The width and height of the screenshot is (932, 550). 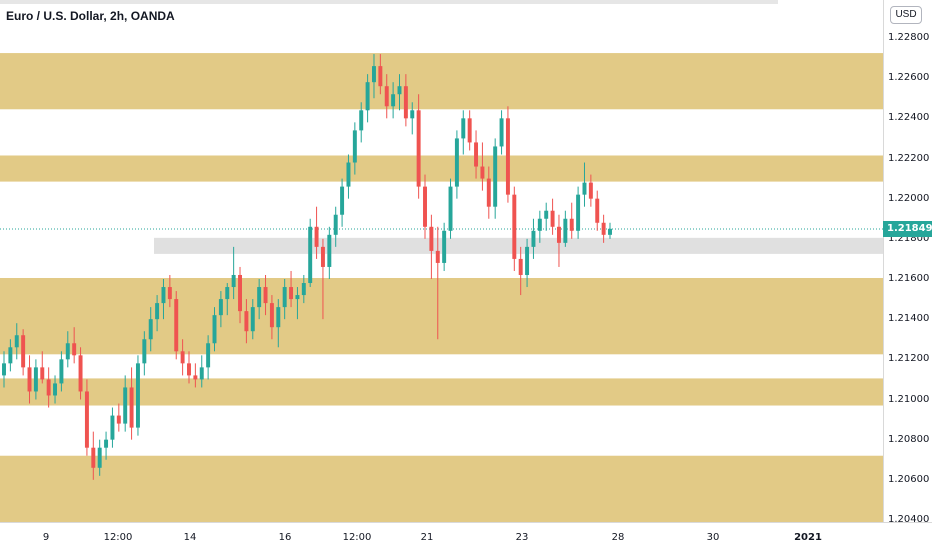 What do you see at coordinates (90, 16) in the screenshot?
I see `symbol-title: Euro / U.S. Dollar, 2h, OANDA` at bounding box center [90, 16].